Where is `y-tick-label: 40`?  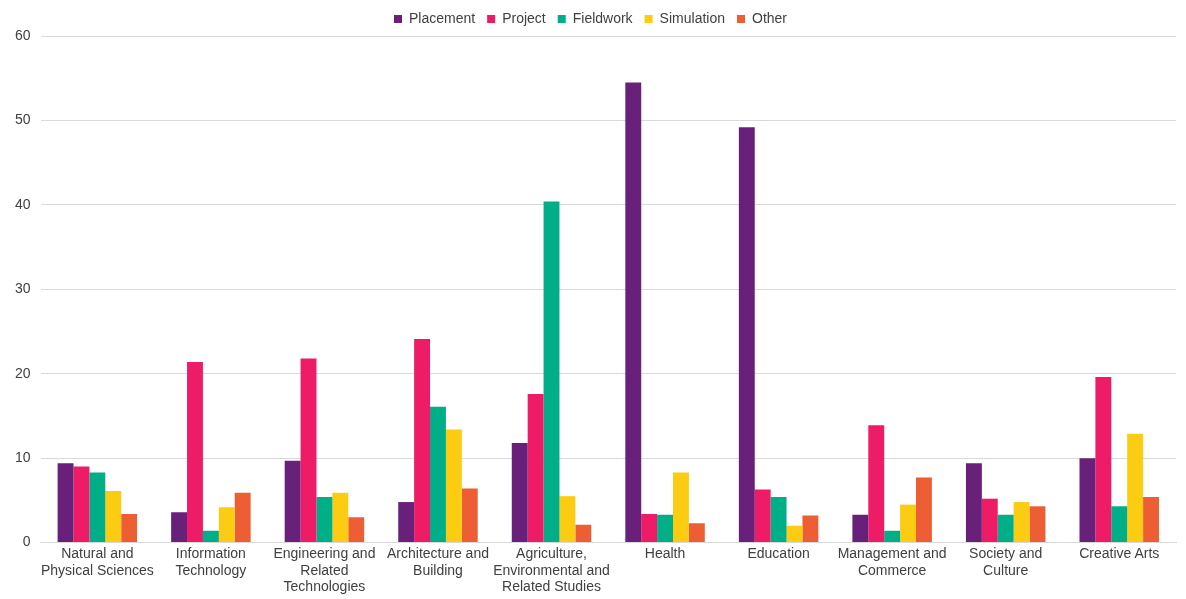
y-tick-label: 40 is located at coordinates (22, 203).